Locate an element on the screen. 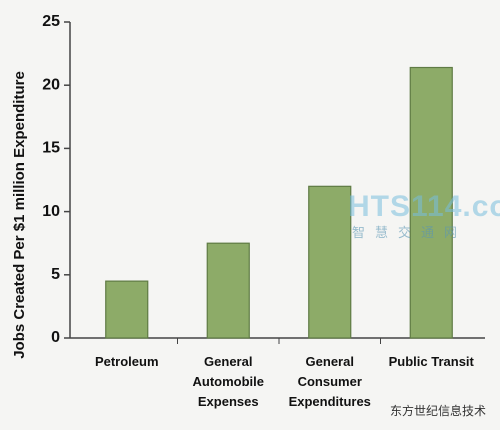 This screenshot has height=430, width=500. y-tick-label: 15 is located at coordinates (51, 148).